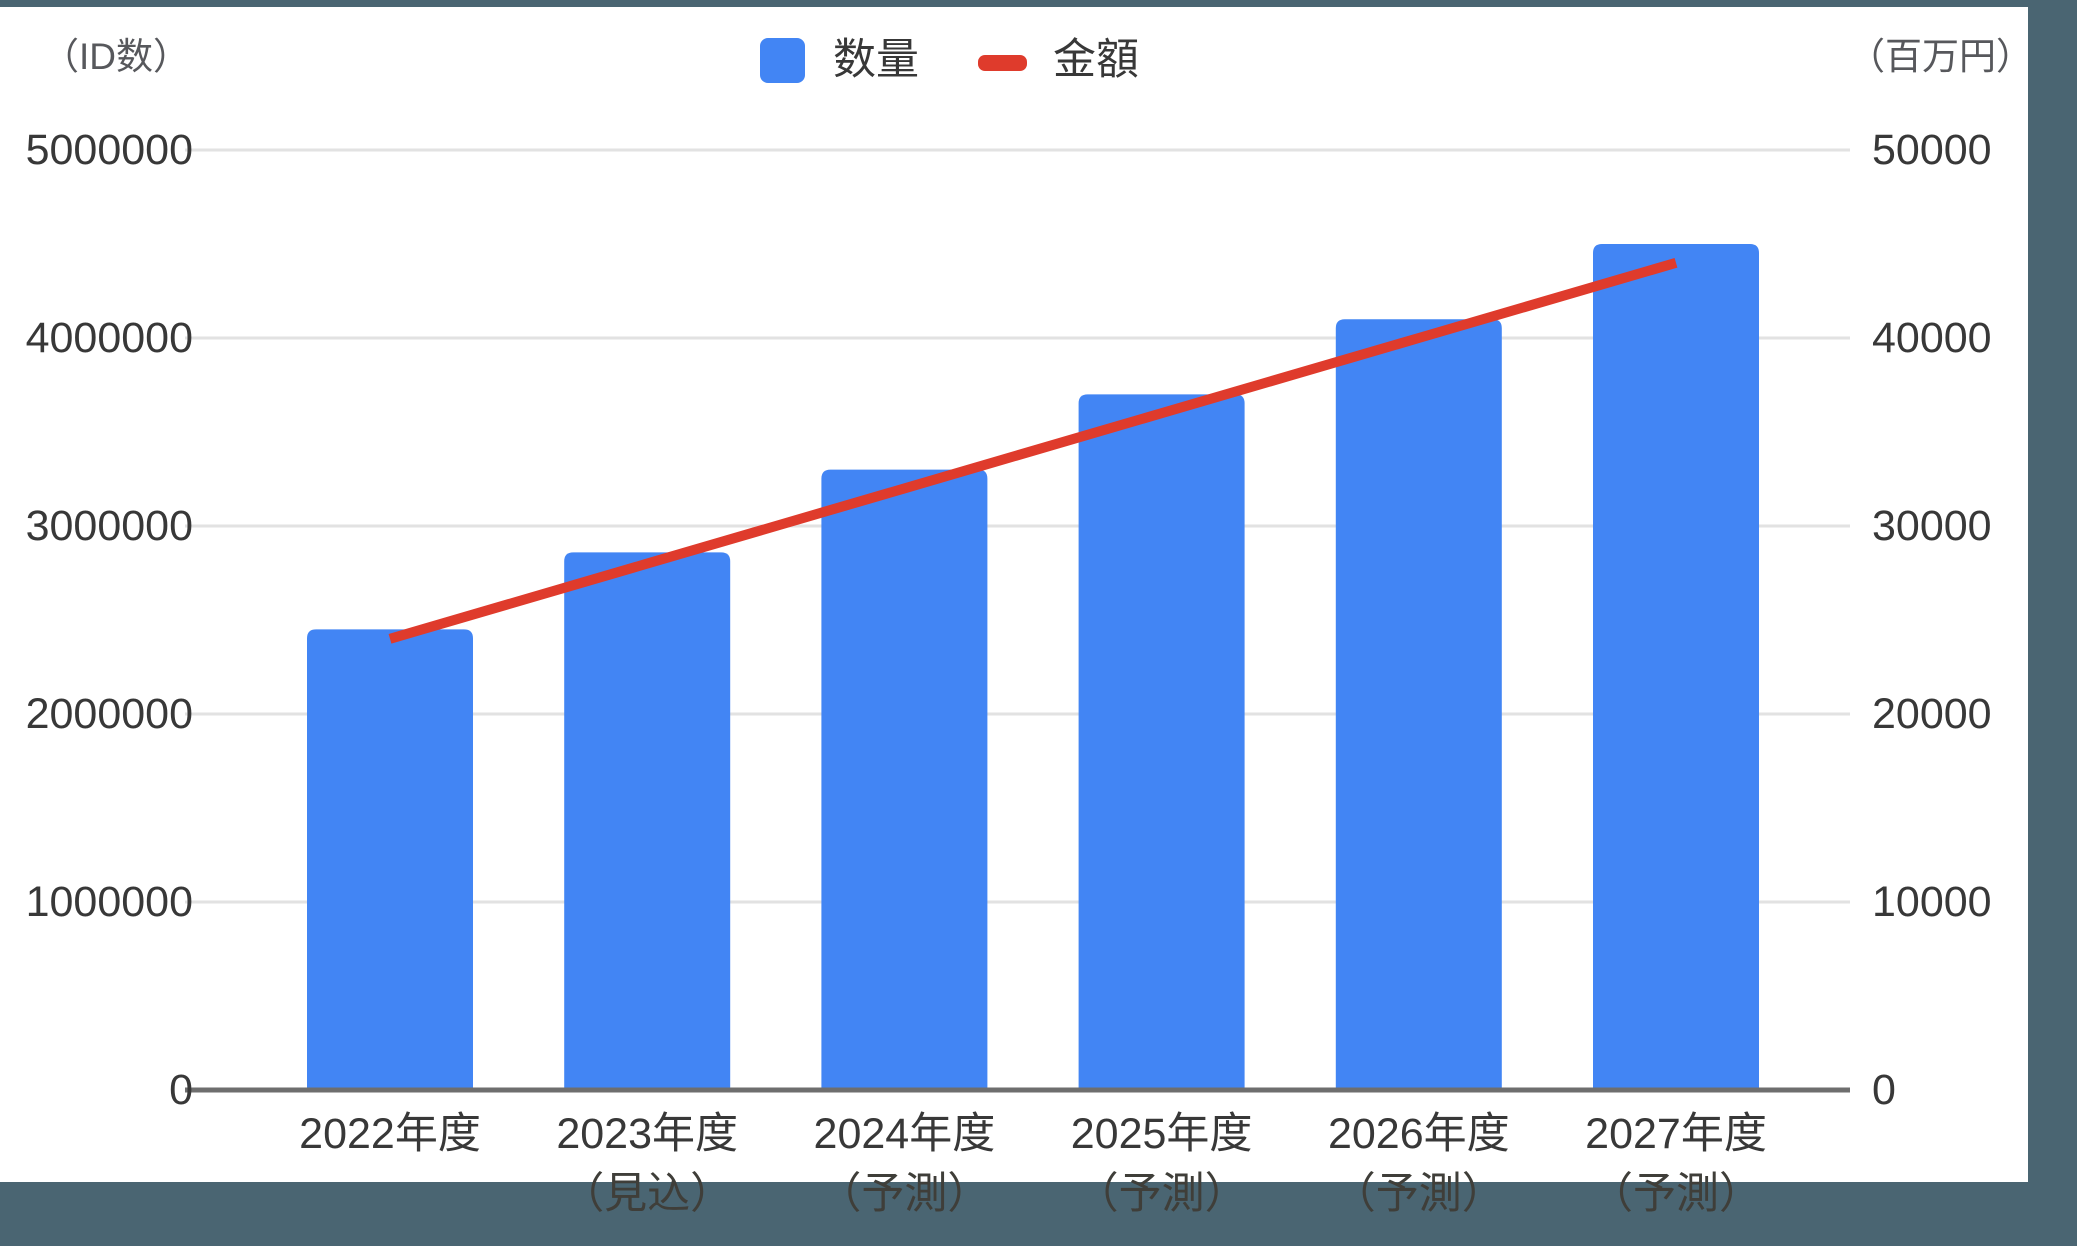  I want to click on y-axis-tick-right: 0, so click(1884, 1089).